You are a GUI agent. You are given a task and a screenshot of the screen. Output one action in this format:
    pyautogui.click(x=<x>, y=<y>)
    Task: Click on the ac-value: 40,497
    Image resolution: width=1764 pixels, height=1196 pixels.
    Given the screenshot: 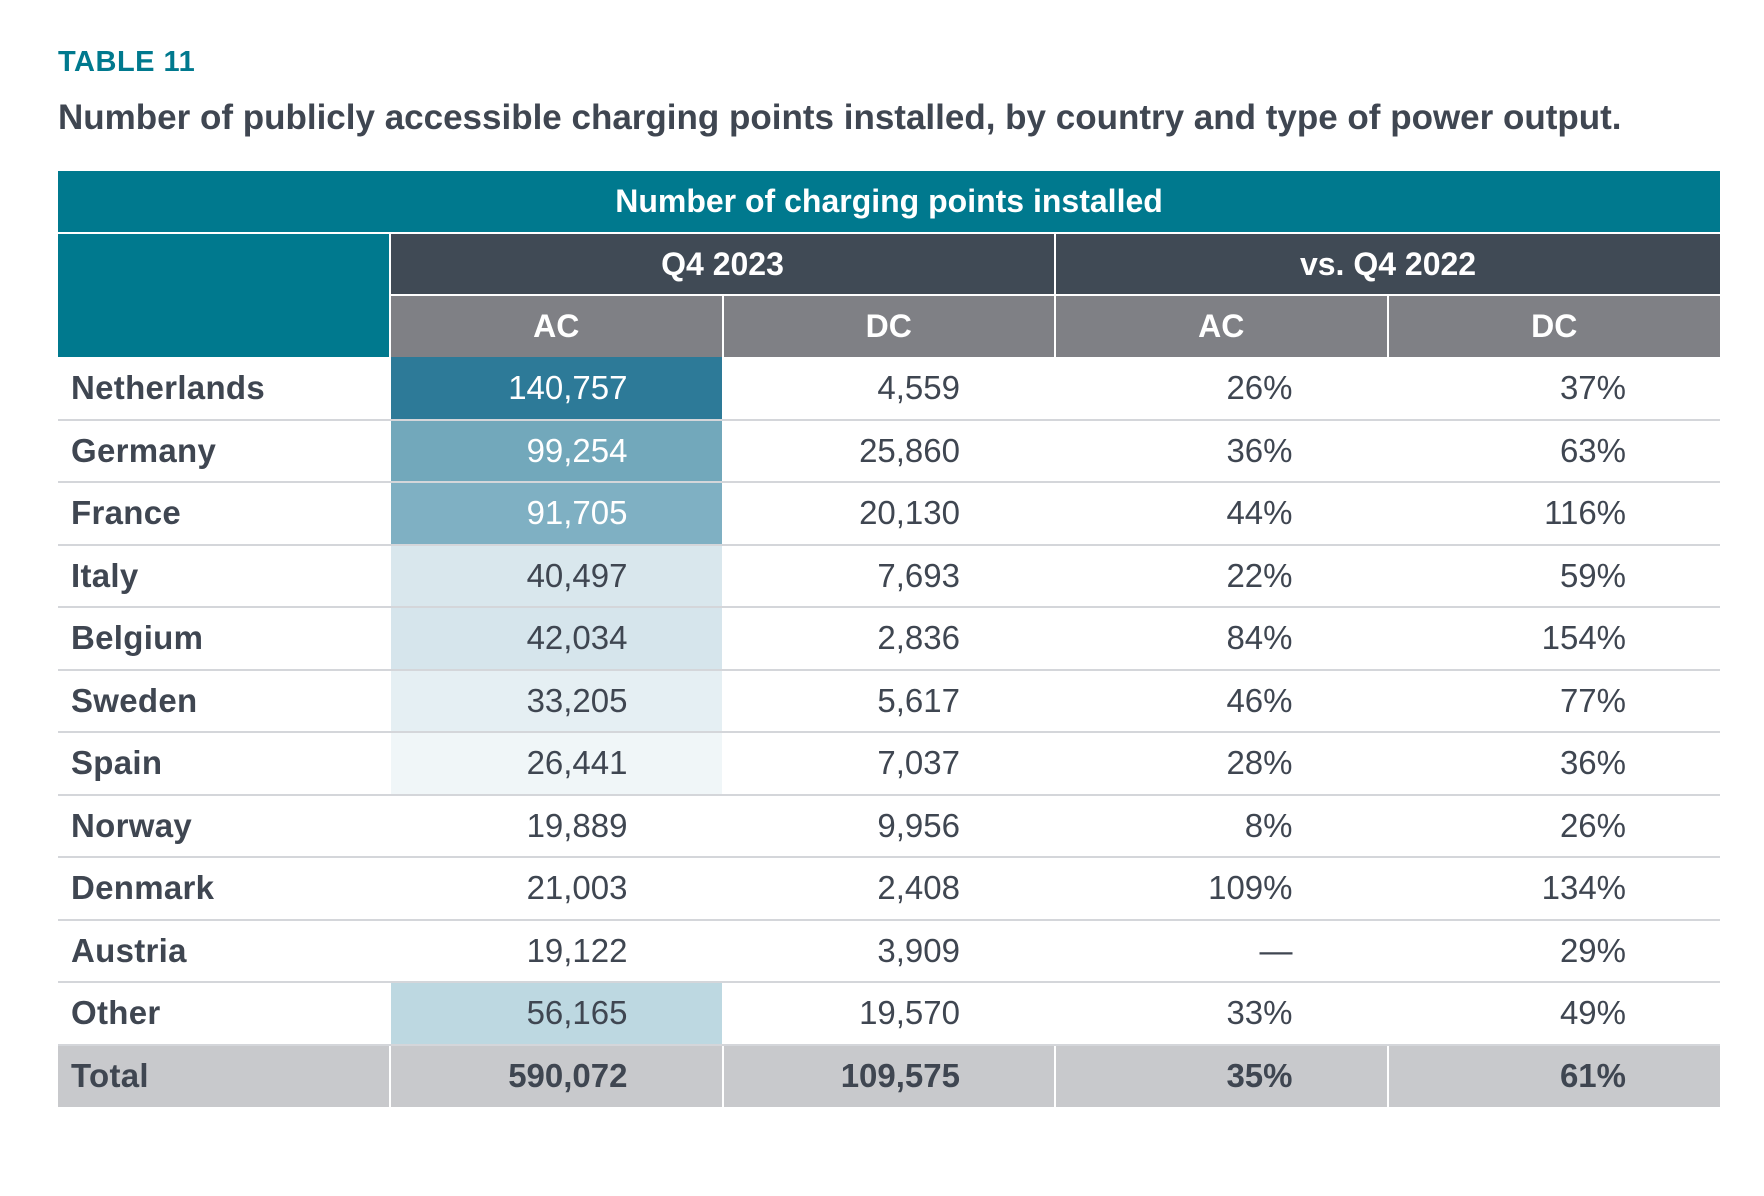 What is the action you would take?
    pyautogui.click(x=556, y=576)
    